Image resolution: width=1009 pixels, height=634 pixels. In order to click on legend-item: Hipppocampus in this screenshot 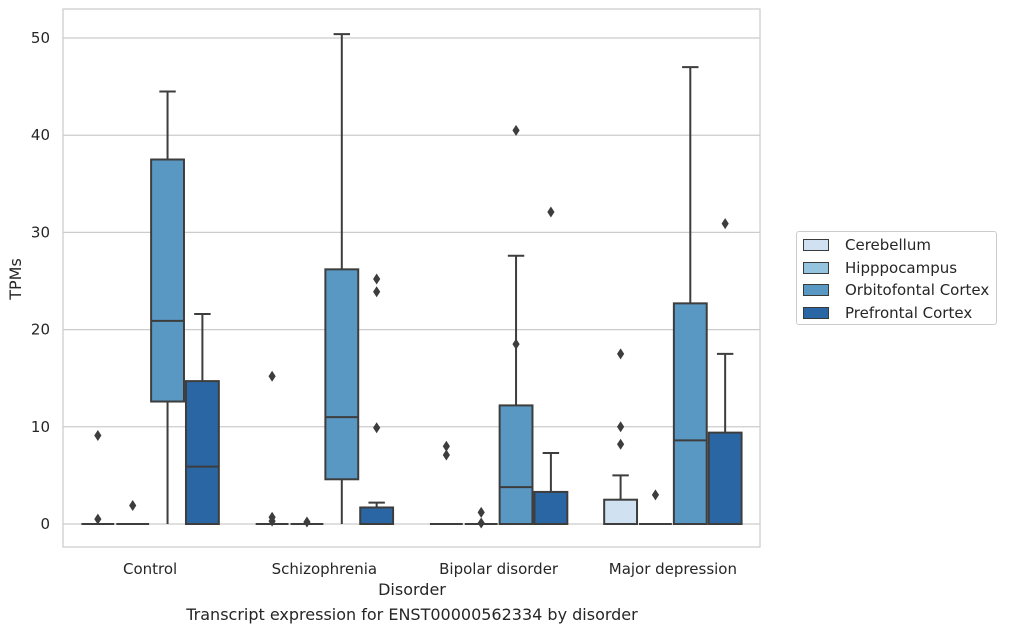, I will do `click(880, 268)`.